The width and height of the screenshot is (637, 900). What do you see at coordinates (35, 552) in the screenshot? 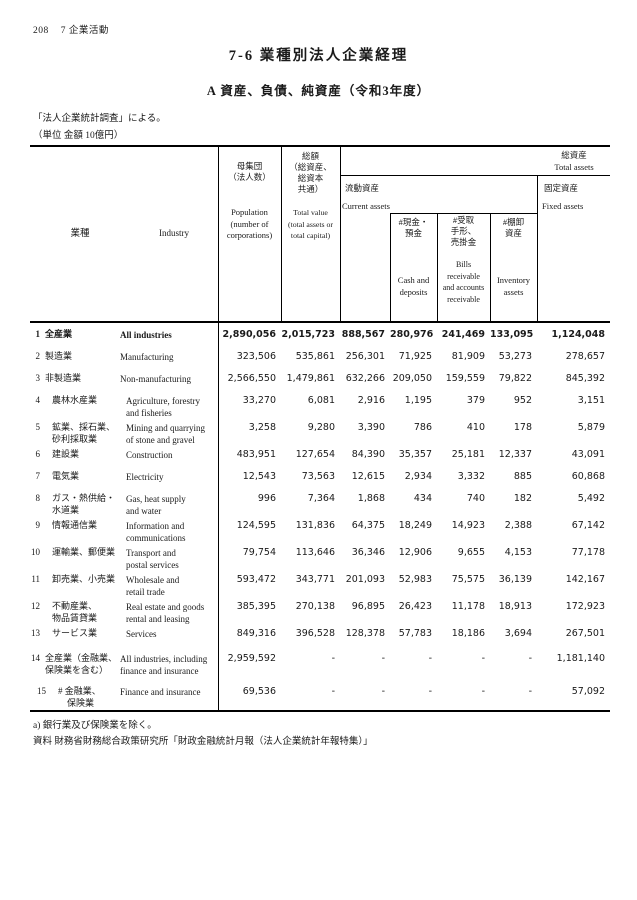
I see `row-number: 10` at bounding box center [35, 552].